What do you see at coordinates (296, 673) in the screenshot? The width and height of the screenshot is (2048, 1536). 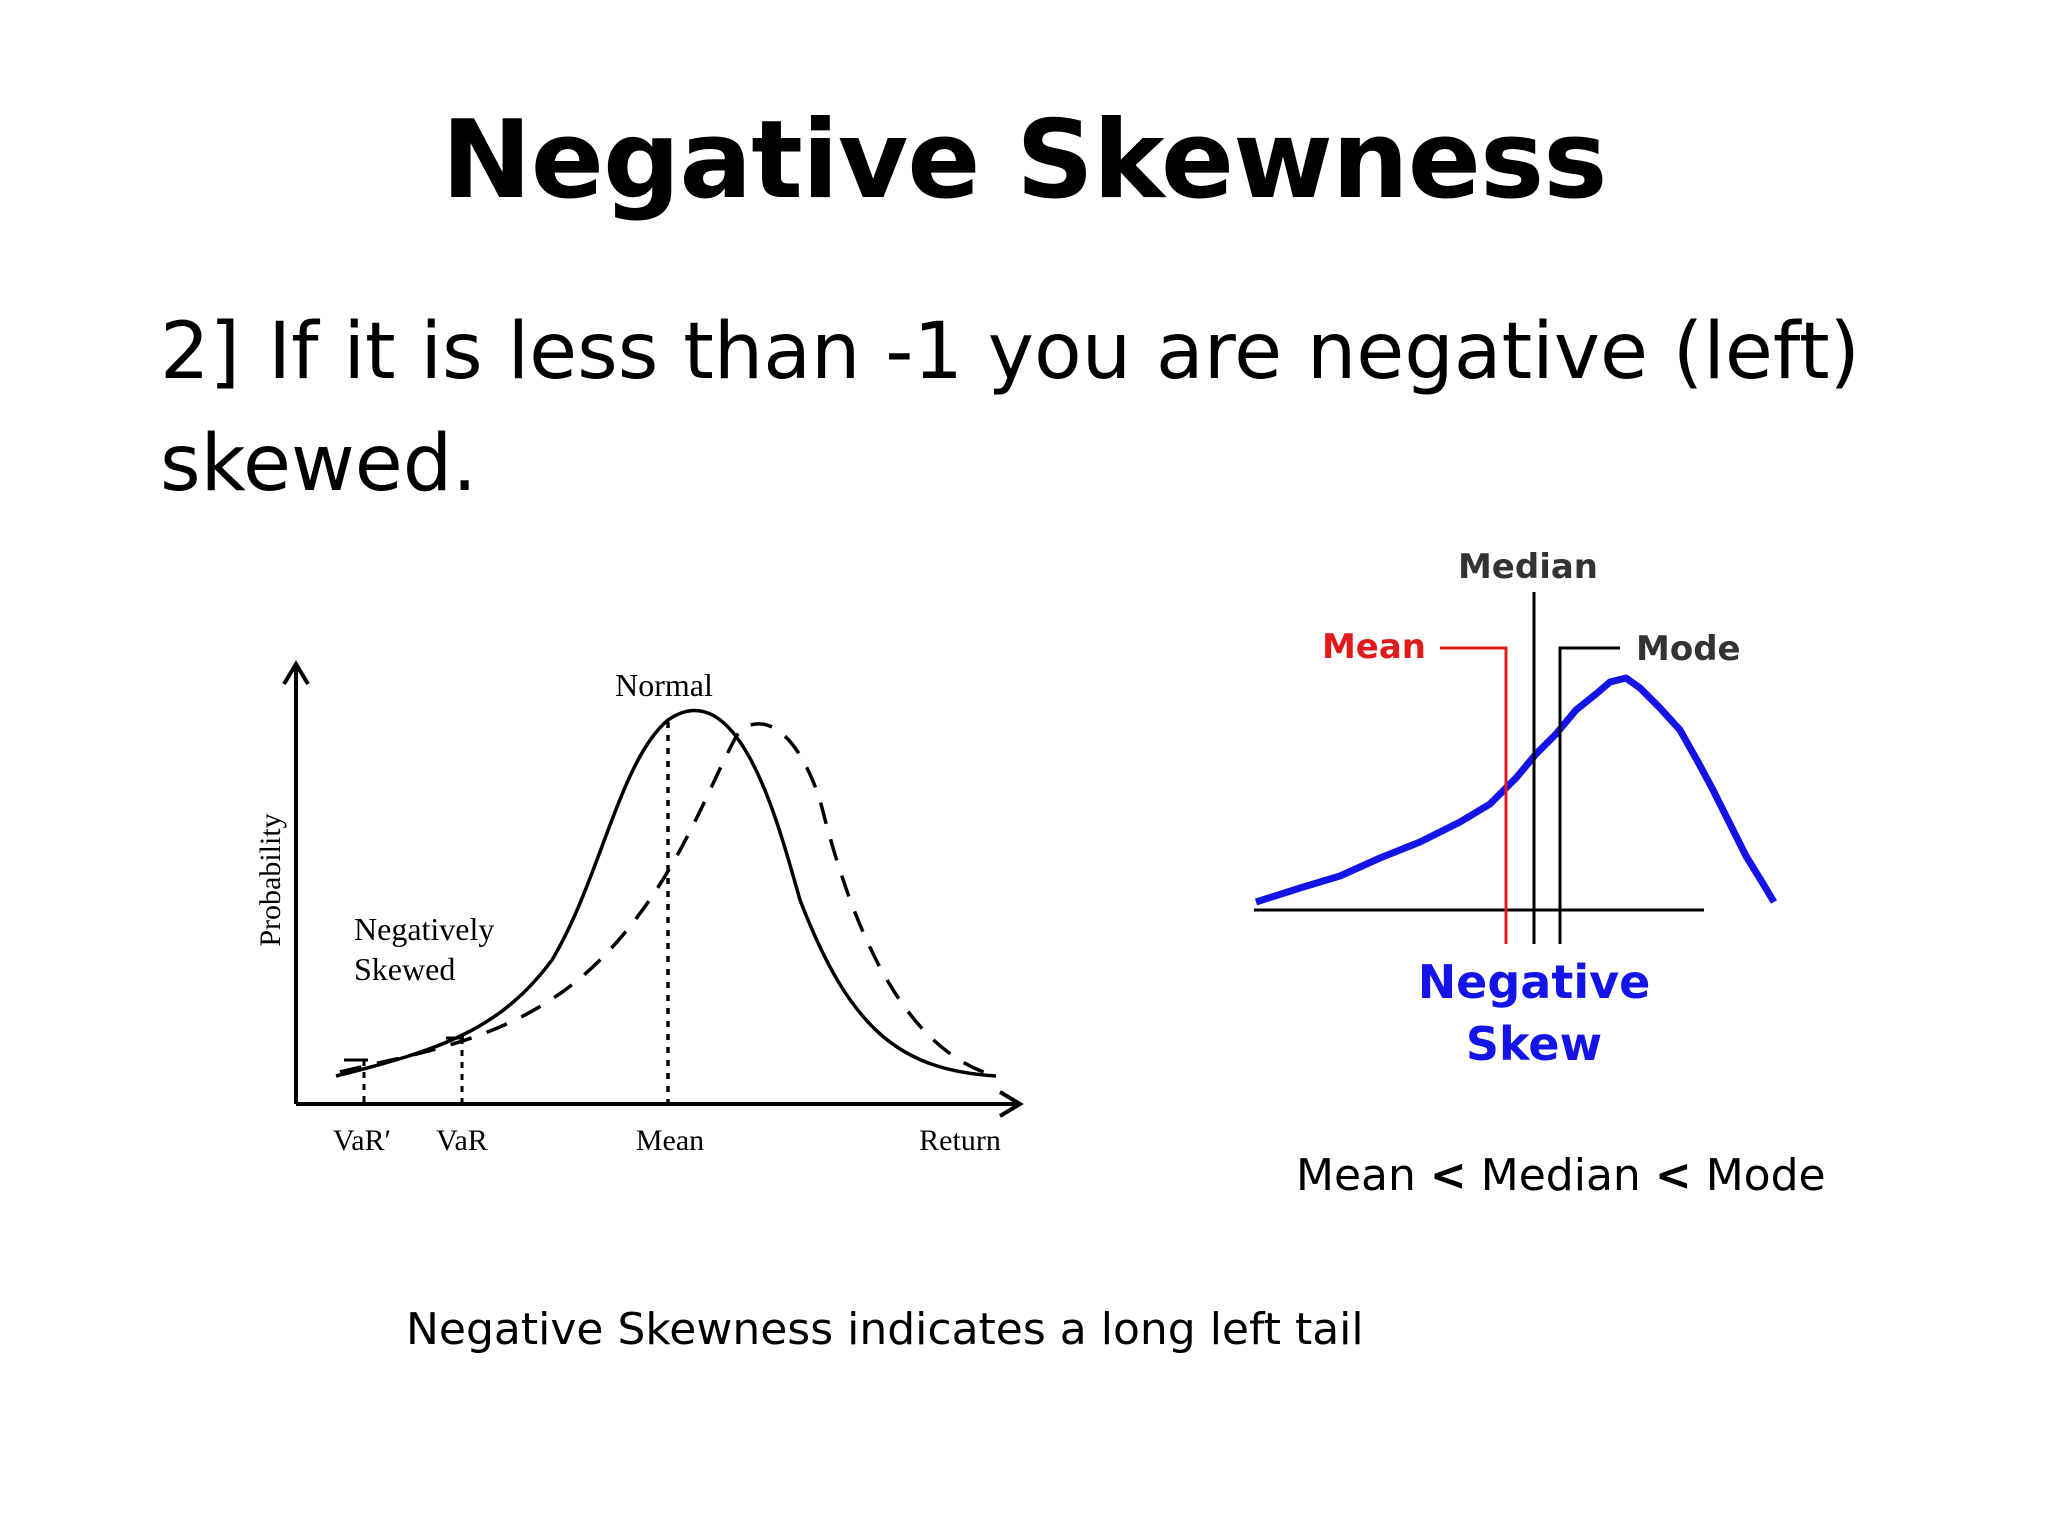 I see `left-y-axis-arrow` at bounding box center [296, 673].